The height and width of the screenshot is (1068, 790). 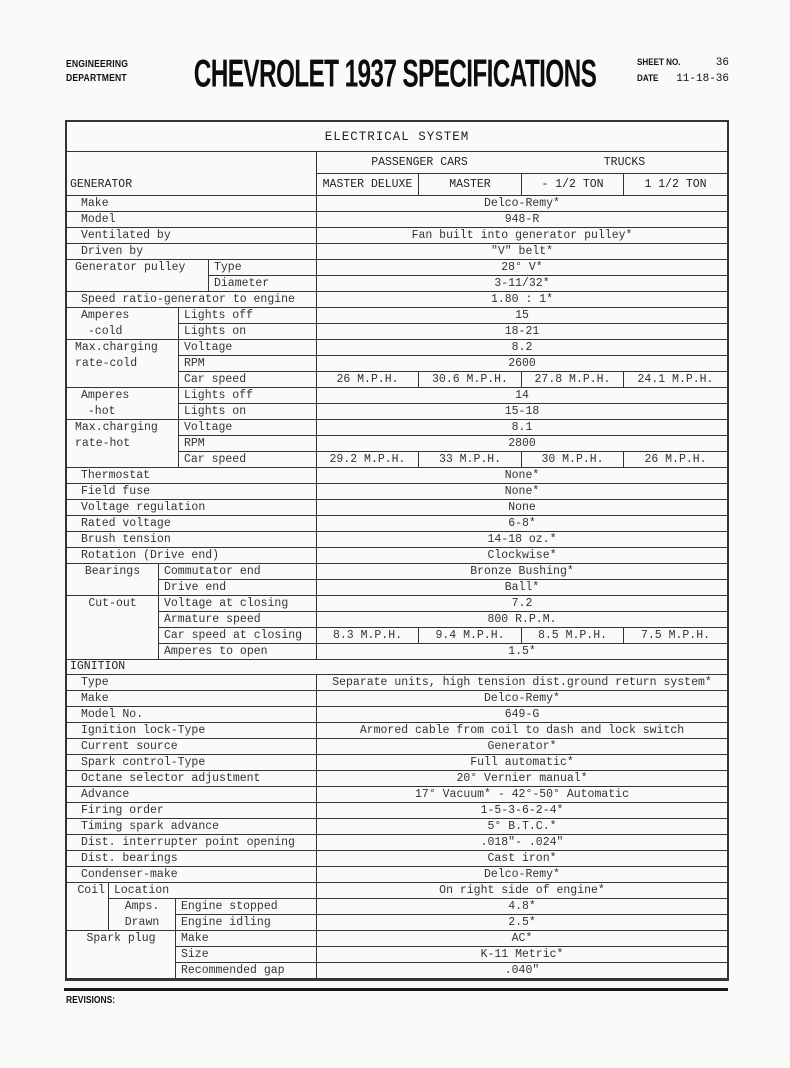 I want to click on spec-row: Advance 17° Vacuum* - 42°-50° Automatic, so click(x=397, y=795).